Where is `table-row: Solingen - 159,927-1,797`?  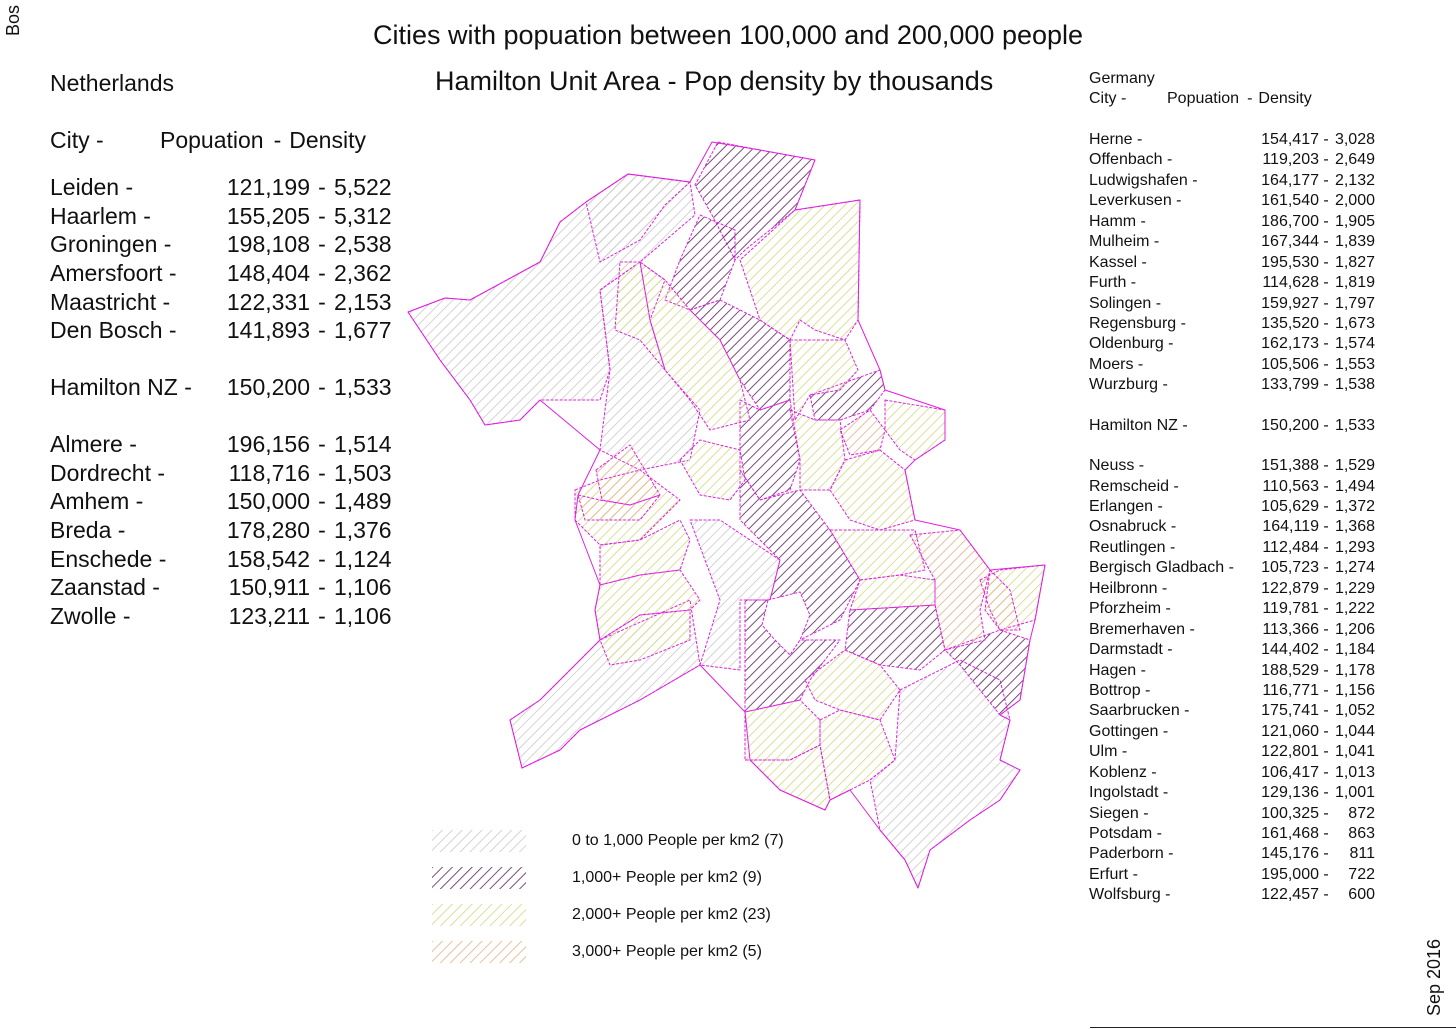 table-row: Solingen - 159,927-1,797 is located at coordinates (1232, 304).